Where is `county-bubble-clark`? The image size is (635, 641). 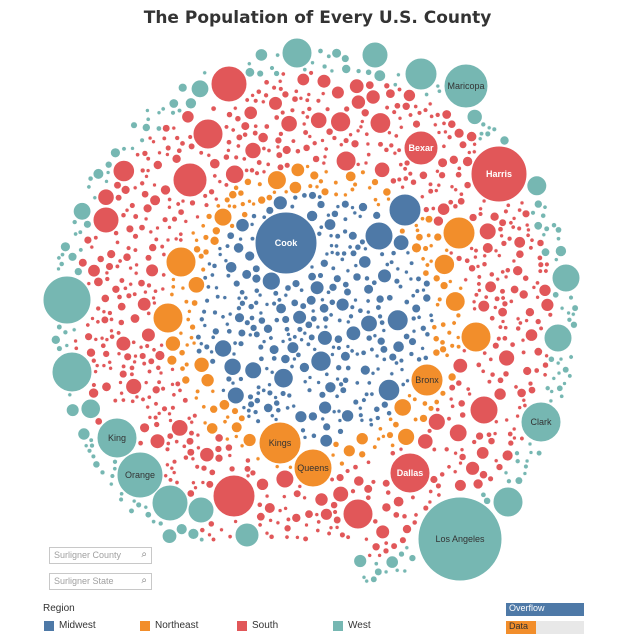
county-bubble-clark is located at coordinates (541, 422).